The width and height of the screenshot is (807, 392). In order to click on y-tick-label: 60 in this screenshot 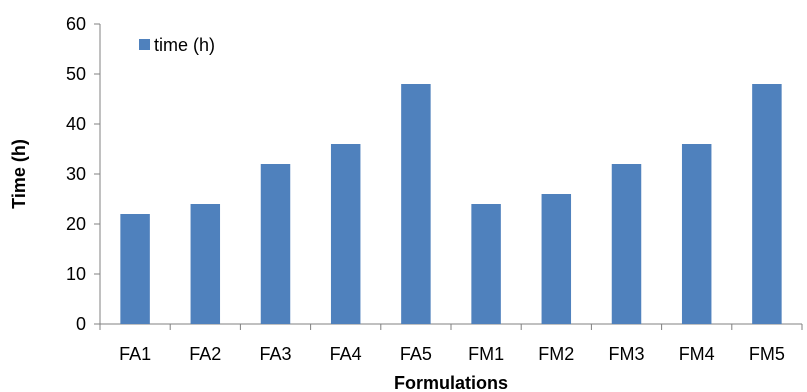, I will do `click(76, 24)`.